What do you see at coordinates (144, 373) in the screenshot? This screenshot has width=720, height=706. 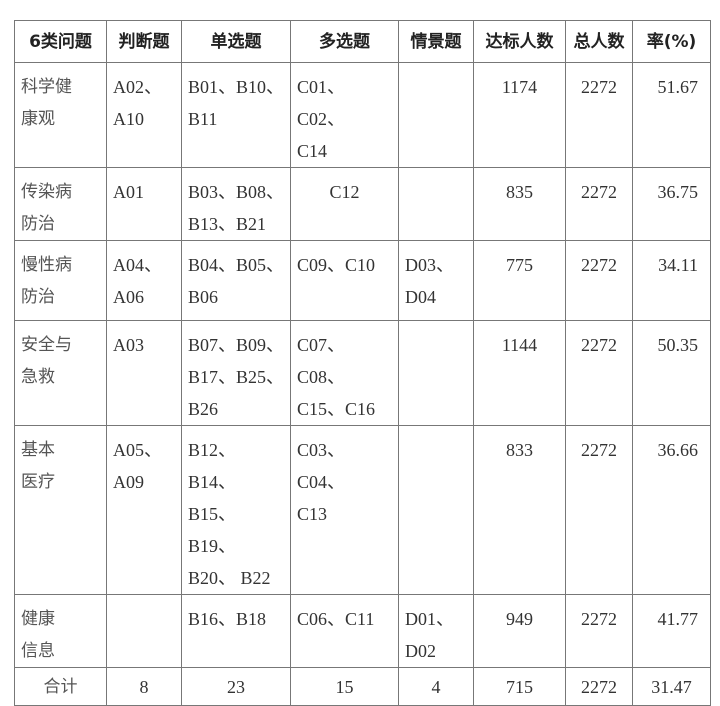 I see `cell-judgment: A03` at bounding box center [144, 373].